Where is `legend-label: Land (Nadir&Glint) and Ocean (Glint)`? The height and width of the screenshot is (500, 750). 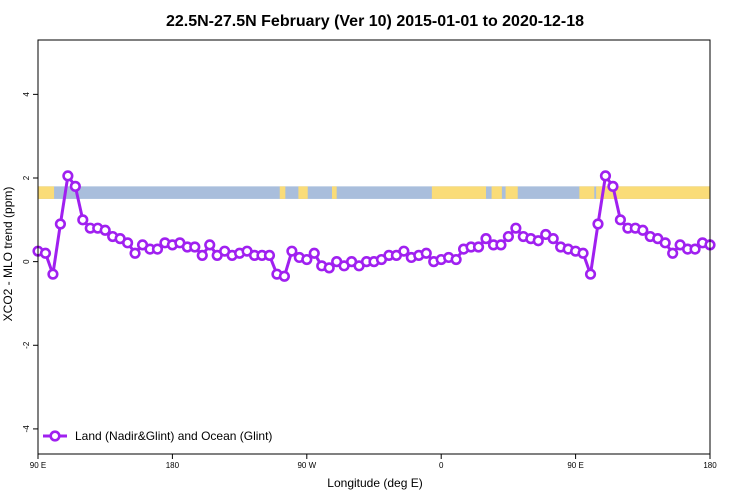
legend-label: Land (Nadir&Glint) and Ocean (Glint) is located at coordinates (173, 436).